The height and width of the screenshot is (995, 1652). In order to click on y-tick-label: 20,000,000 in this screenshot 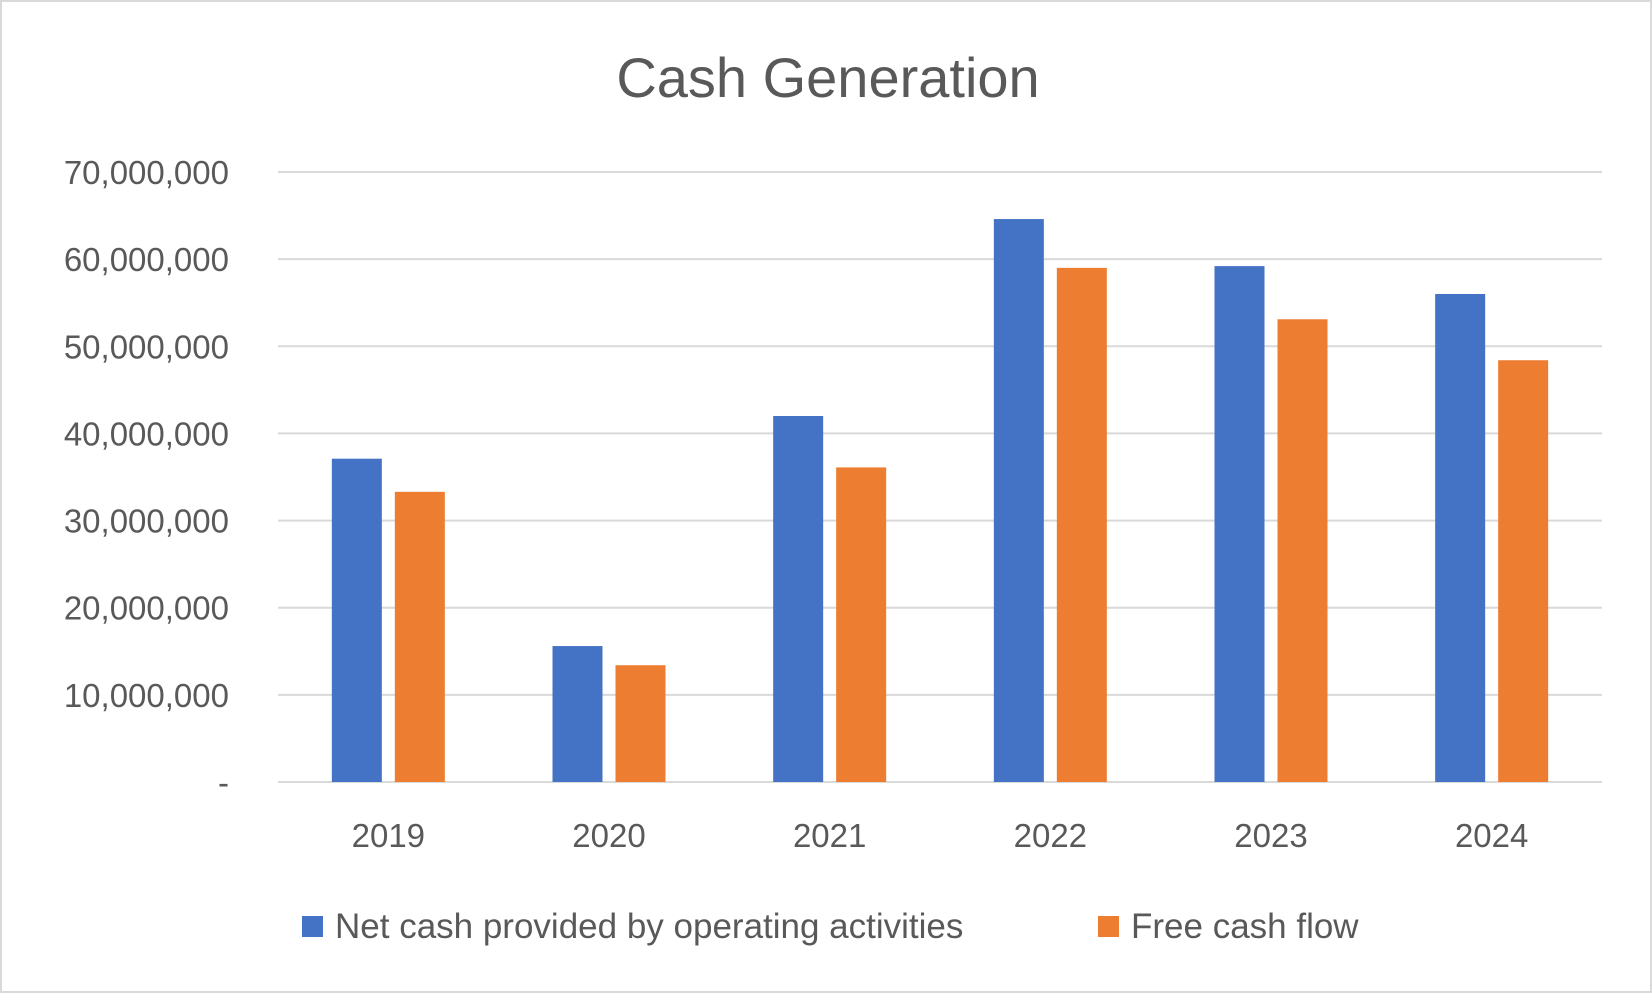, I will do `click(146, 608)`.